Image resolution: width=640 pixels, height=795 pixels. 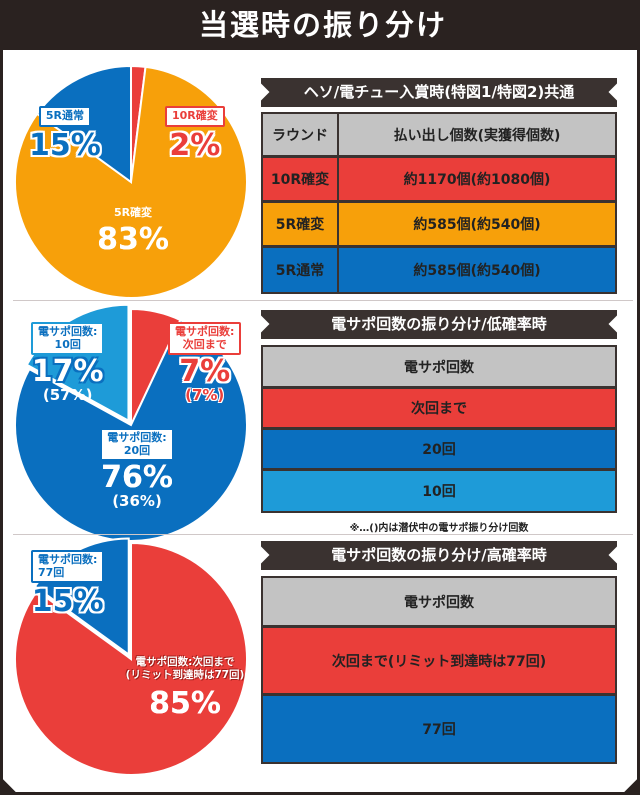 I want to click on table-header-row: ラウンド 払い出し個数(実獲得個数), so click(x=439, y=134).